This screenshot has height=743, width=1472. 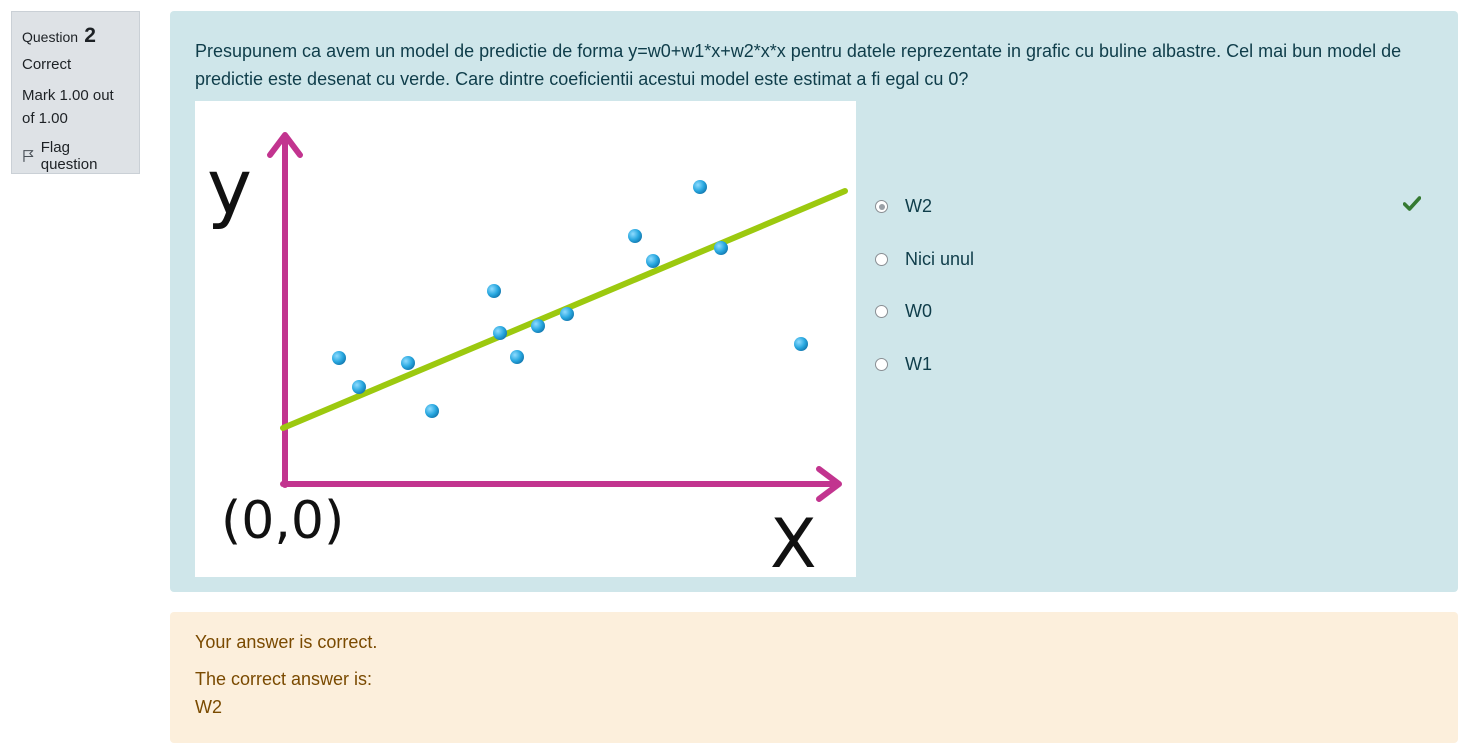 I want to click on option-label: W2, so click(x=918, y=206).